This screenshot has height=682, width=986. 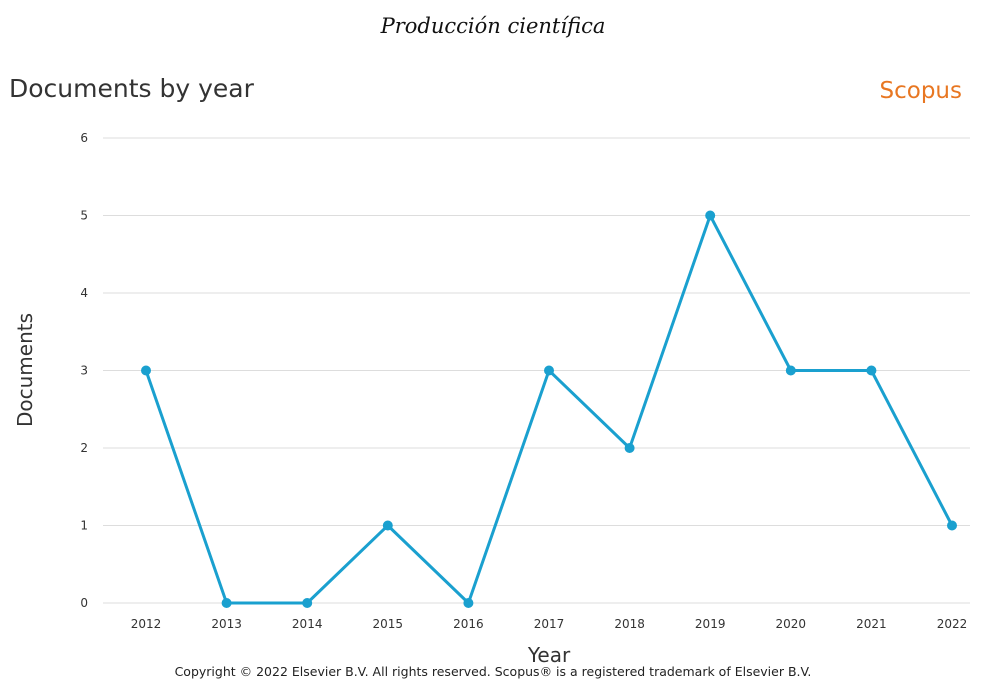 What do you see at coordinates (388, 624) in the screenshot?
I see `x-tick-label: 2015` at bounding box center [388, 624].